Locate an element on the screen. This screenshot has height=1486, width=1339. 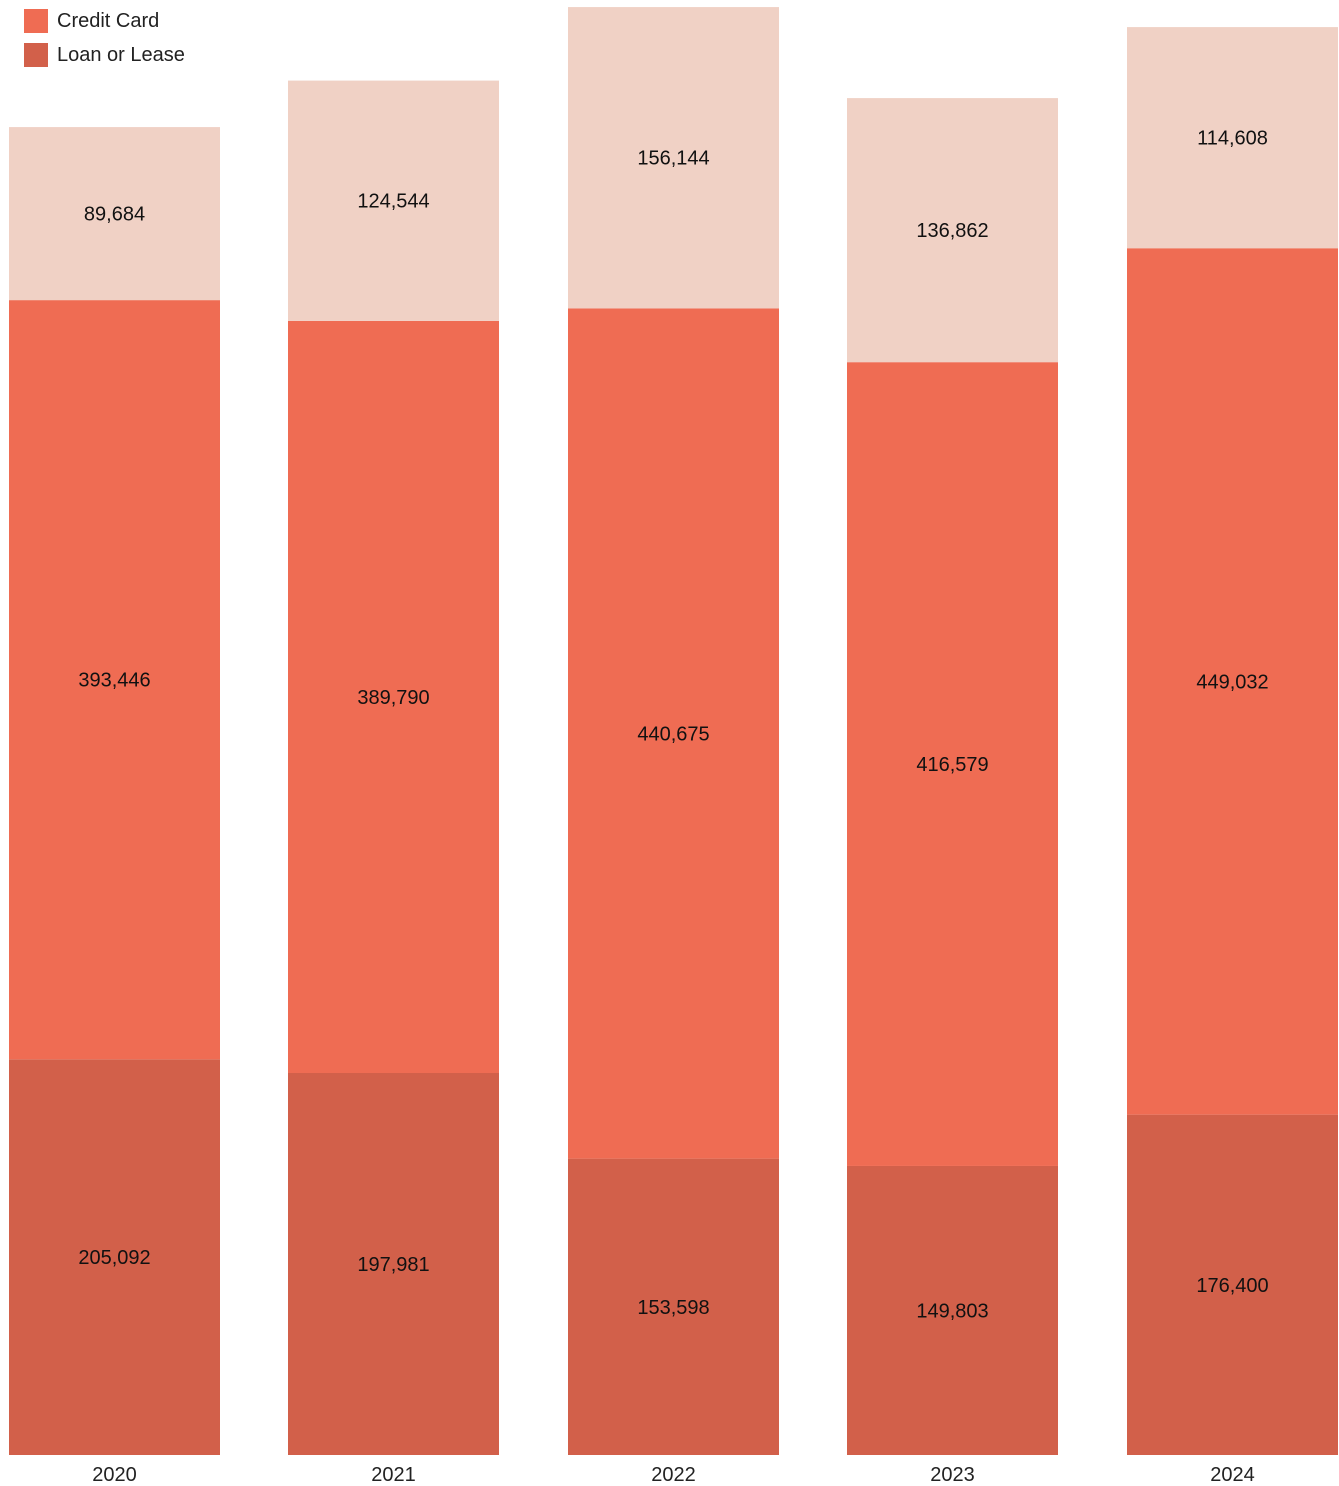
bar-segment-2022-top is located at coordinates (673, 158).